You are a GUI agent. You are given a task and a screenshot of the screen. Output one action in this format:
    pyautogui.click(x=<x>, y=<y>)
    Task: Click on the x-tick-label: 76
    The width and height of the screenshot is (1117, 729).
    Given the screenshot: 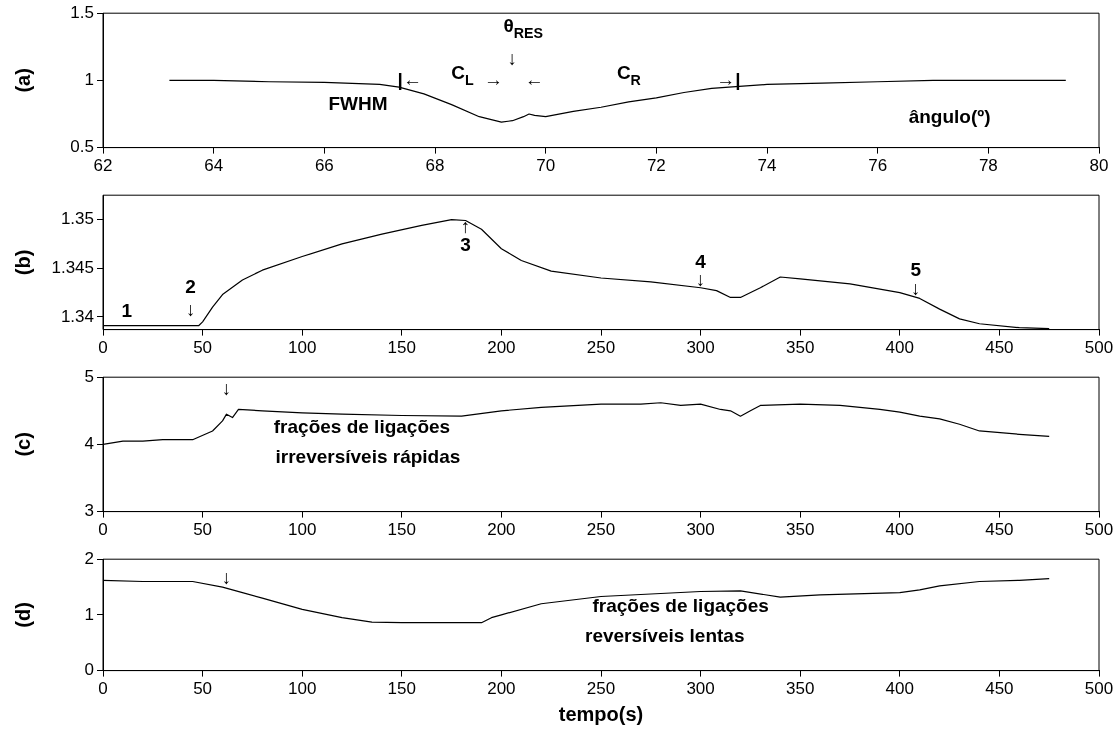 What is the action you would take?
    pyautogui.click(x=878, y=166)
    